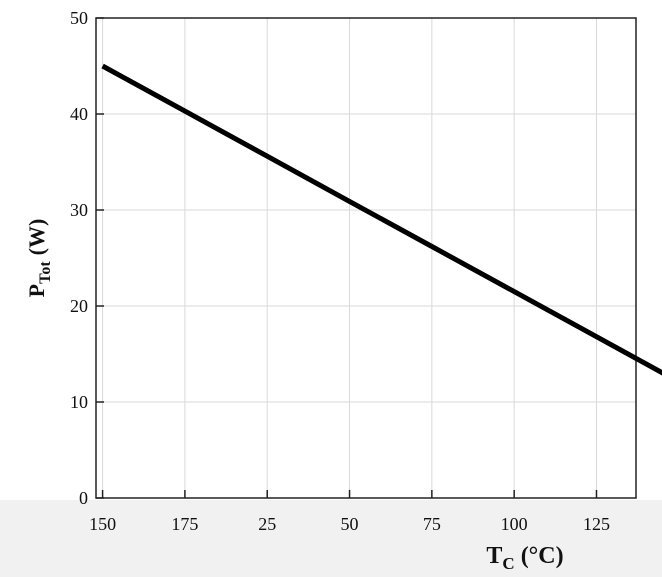 The image size is (662, 577). I want to click on x-tick-label: 75, so click(432, 524).